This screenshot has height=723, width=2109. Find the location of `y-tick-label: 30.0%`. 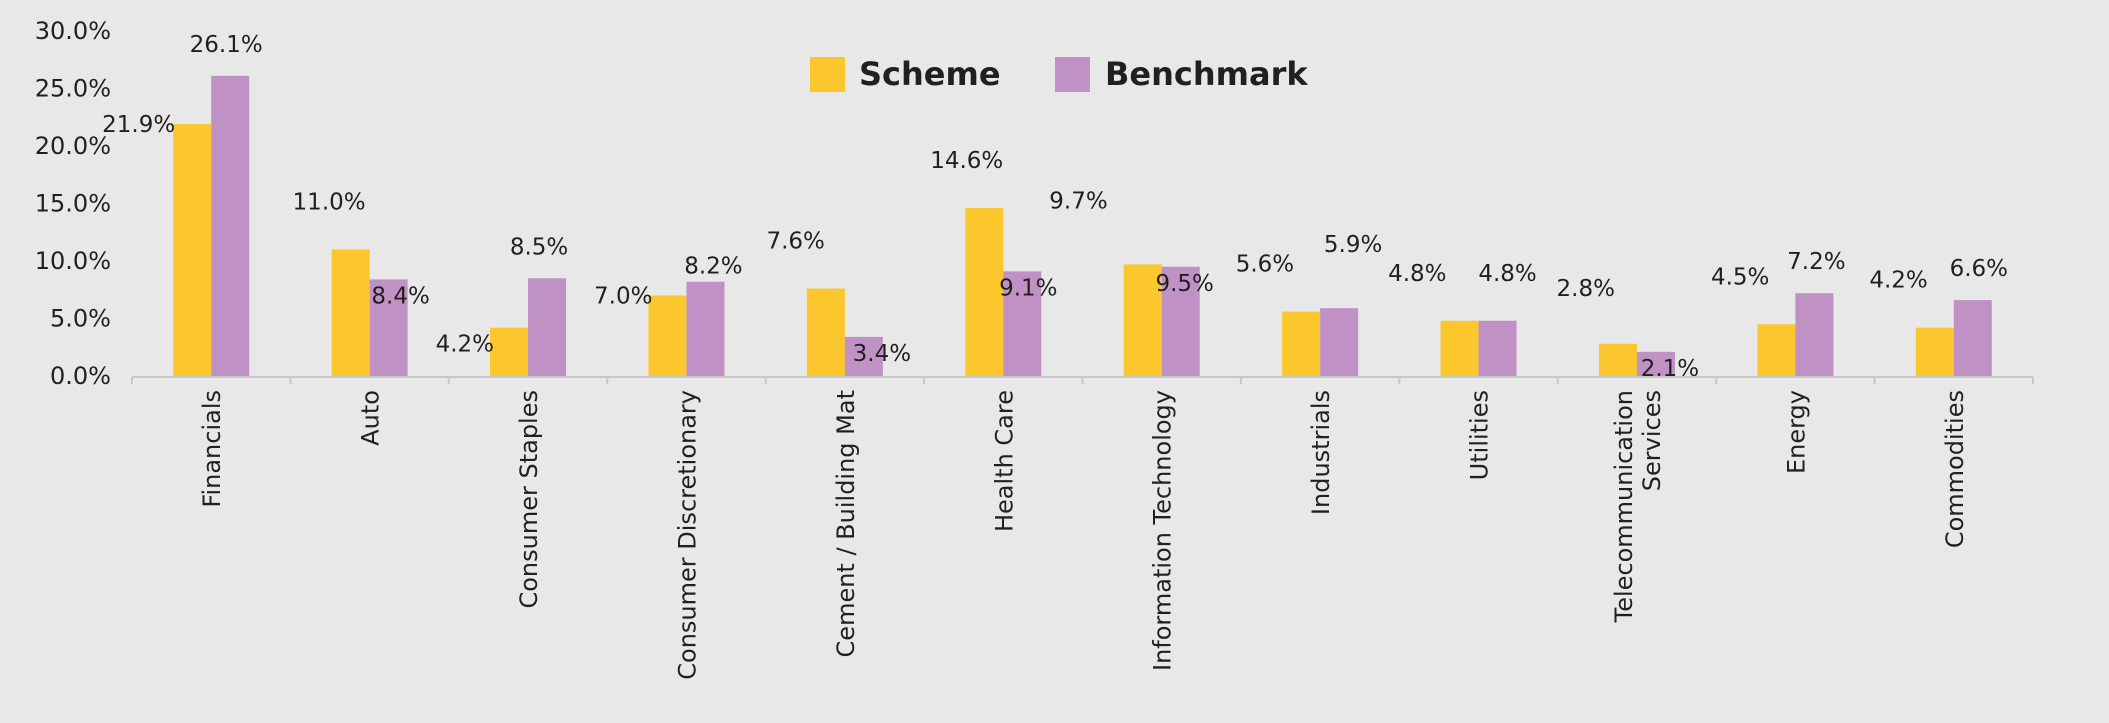

y-tick-label: 30.0% is located at coordinates (73, 31).